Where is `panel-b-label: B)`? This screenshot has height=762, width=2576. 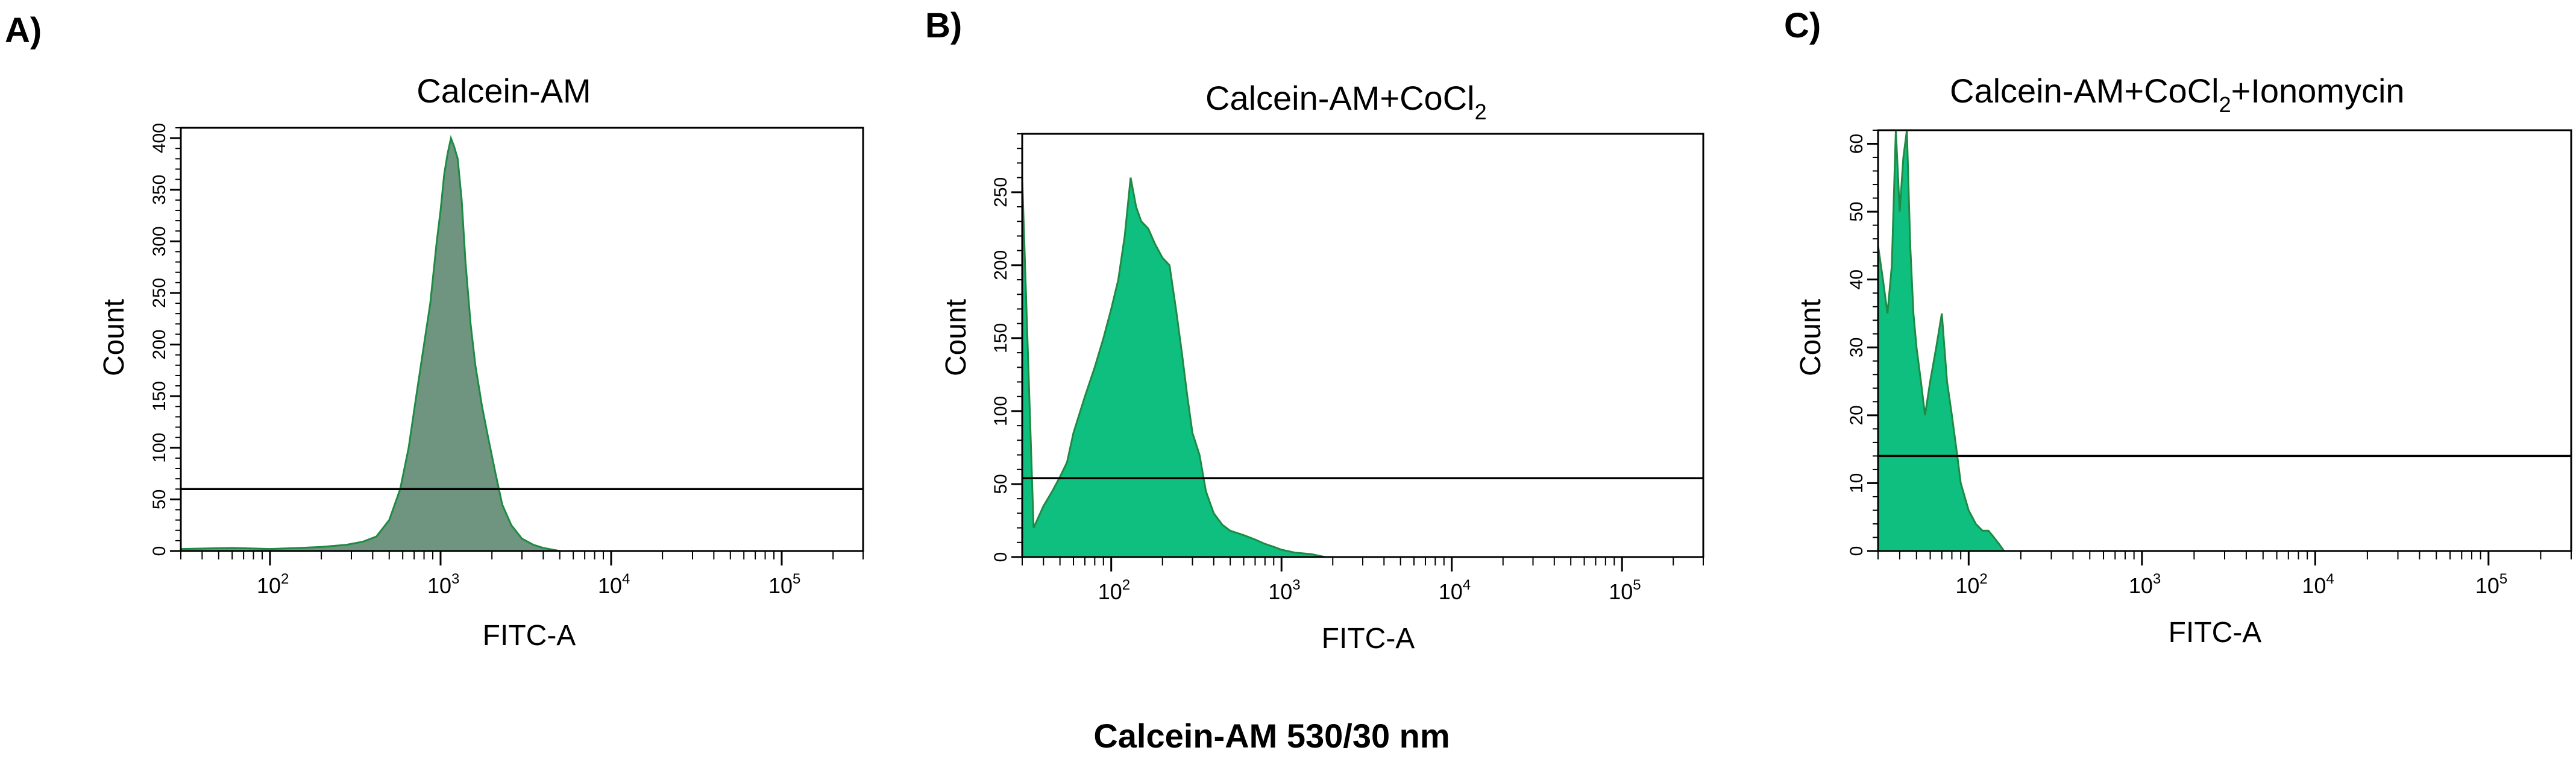 panel-b-label: B) is located at coordinates (943, 25).